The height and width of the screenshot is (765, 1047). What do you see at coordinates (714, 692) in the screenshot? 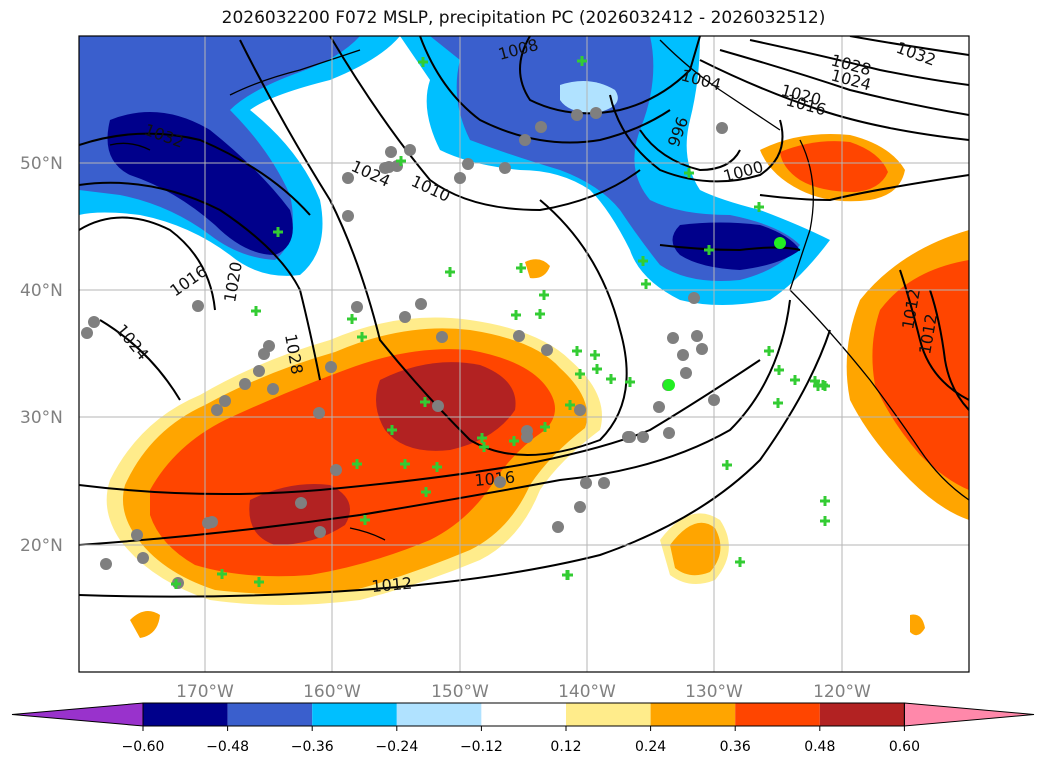
I see `lon-tick-label: 130°W` at bounding box center [714, 692].